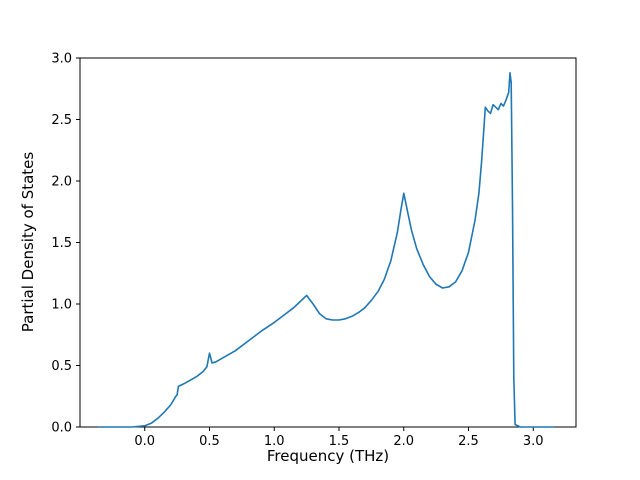 This screenshot has height=480, width=640. What do you see at coordinates (144, 441) in the screenshot?
I see `x-tick-label: 0.0` at bounding box center [144, 441].